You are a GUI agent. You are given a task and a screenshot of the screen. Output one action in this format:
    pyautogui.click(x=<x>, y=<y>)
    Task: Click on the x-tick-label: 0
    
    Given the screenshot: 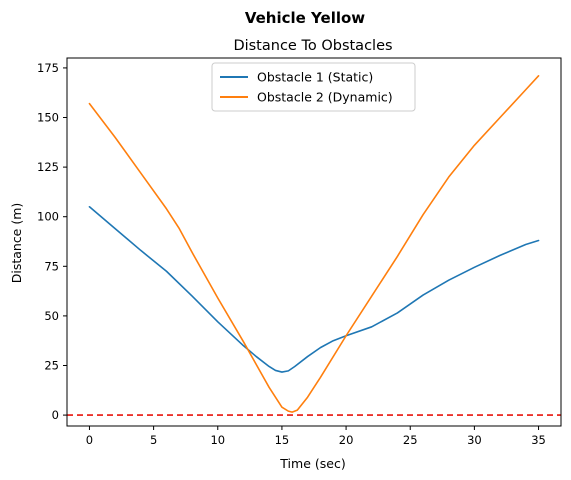 What is the action you would take?
    pyautogui.click(x=89, y=440)
    